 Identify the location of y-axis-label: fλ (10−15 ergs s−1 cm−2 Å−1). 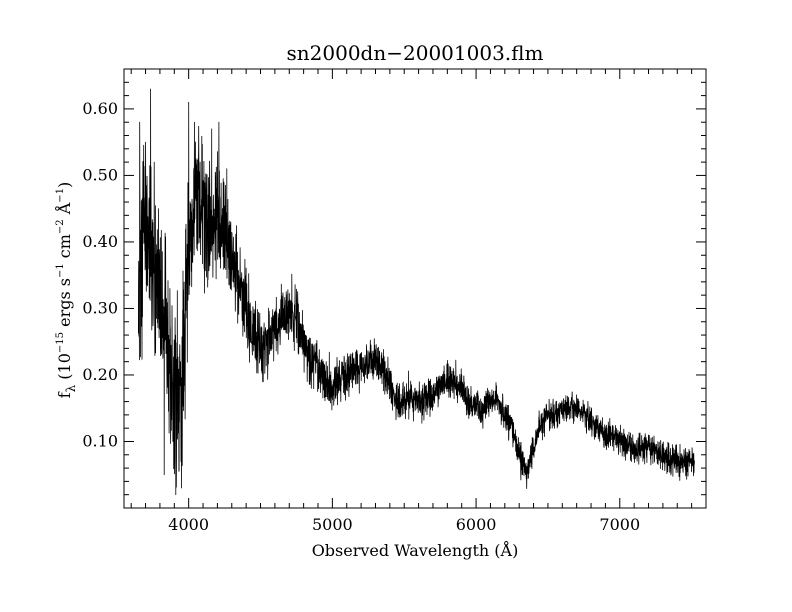
(66, 290).